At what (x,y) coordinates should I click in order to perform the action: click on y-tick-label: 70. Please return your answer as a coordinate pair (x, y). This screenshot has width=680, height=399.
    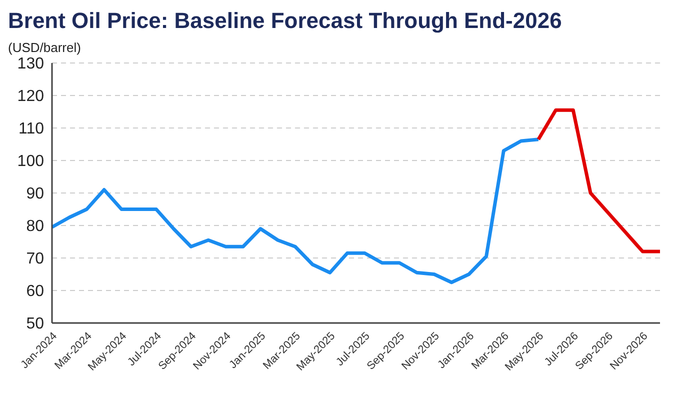
    Looking at the image, I should click on (35, 259).